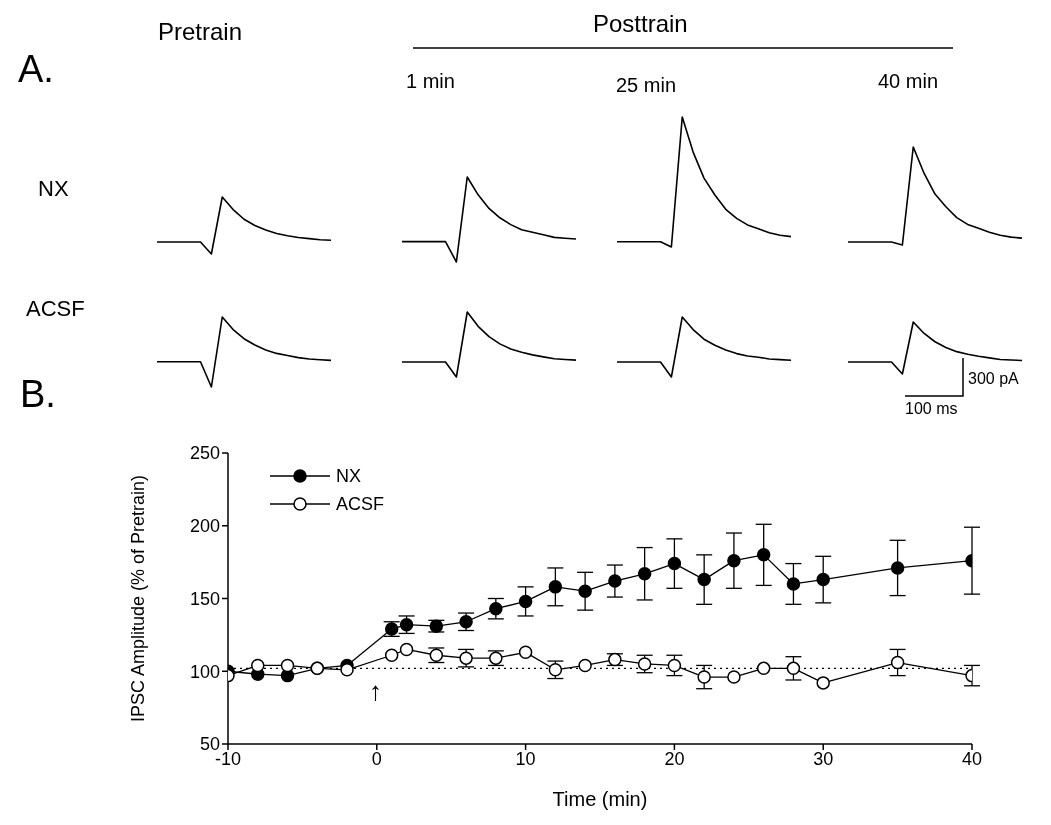  I want to click on x-tick-label: 40, so click(972, 758).